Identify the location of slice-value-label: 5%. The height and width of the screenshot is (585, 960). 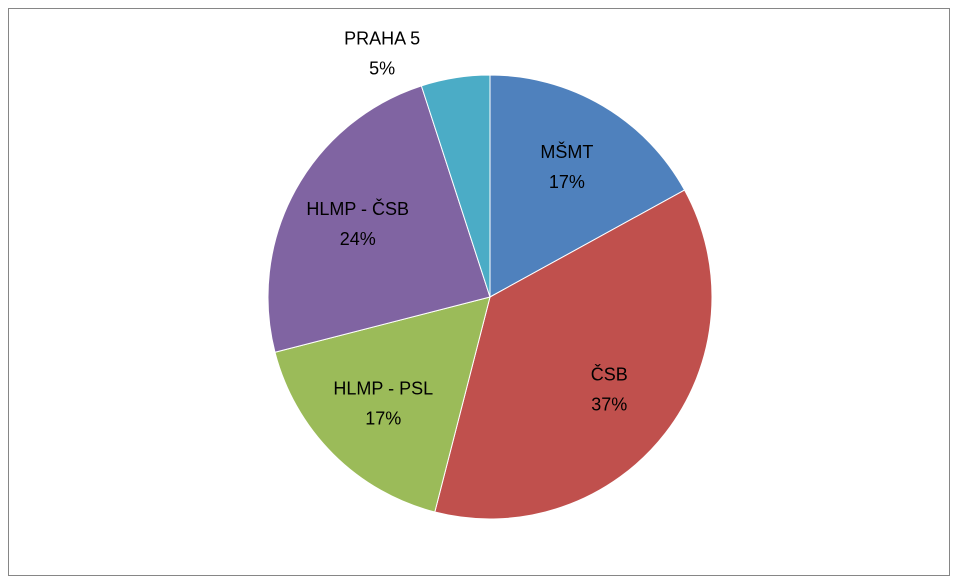
(382, 69).